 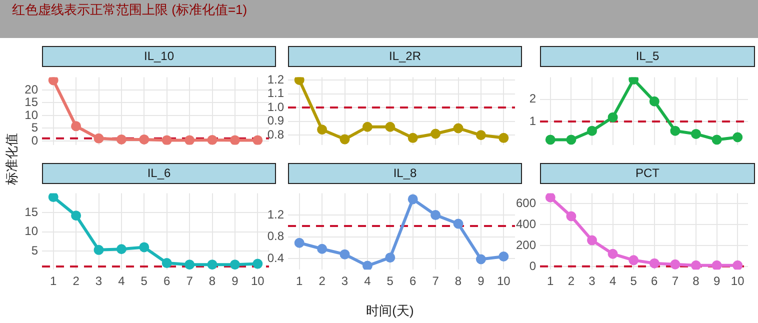 What do you see at coordinates (532, 121) in the screenshot?
I see `y-tick-label: 1` at bounding box center [532, 121].